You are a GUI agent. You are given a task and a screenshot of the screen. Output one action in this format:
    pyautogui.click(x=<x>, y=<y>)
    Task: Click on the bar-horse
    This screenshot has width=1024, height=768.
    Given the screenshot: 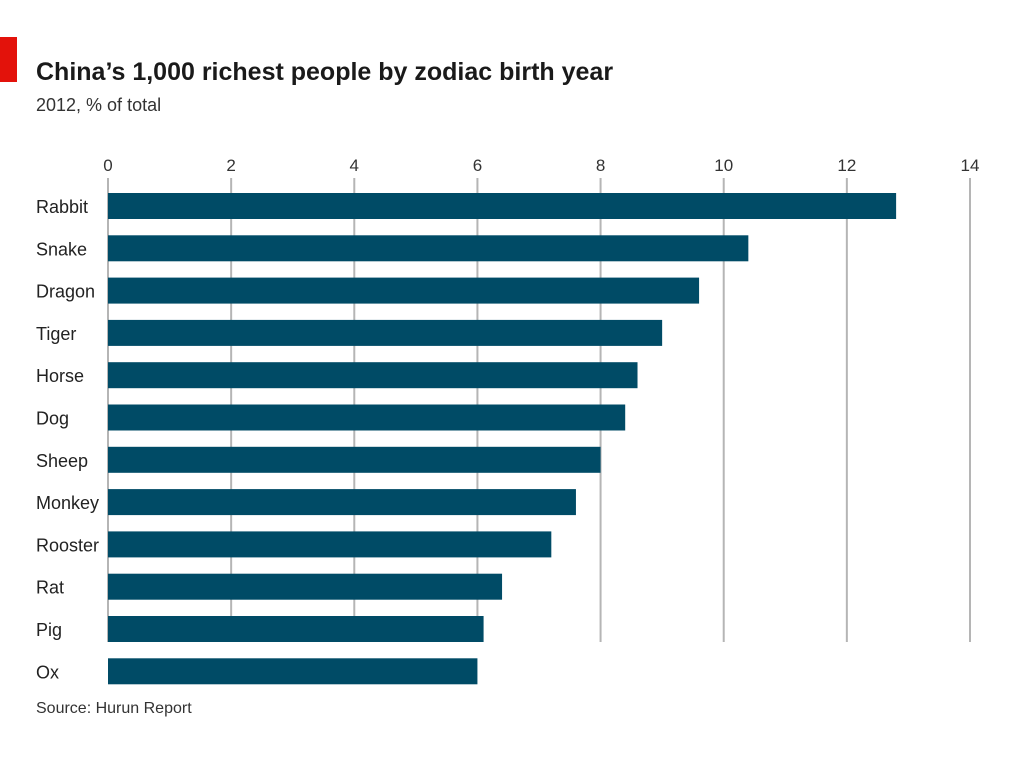 What is the action you would take?
    pyautogui.click(x=373, y=375)
    